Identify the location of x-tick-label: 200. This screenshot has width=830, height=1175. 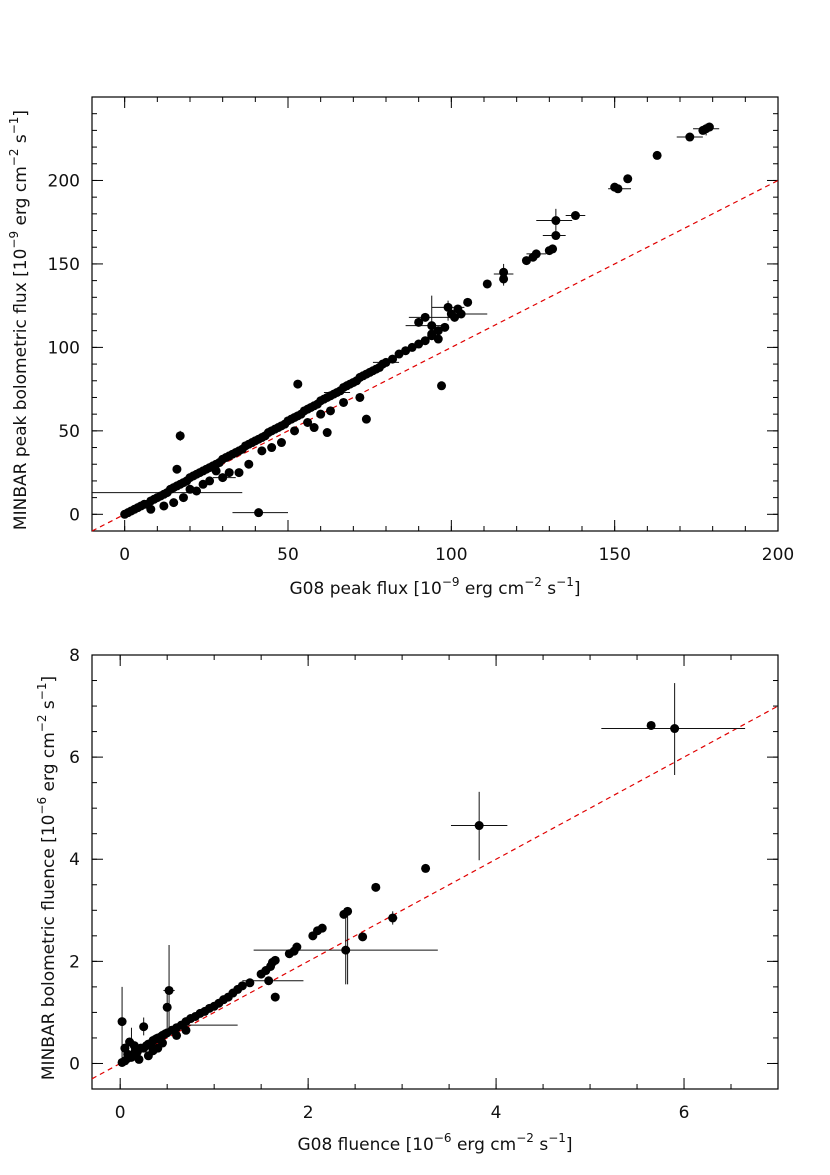
(778, 555).